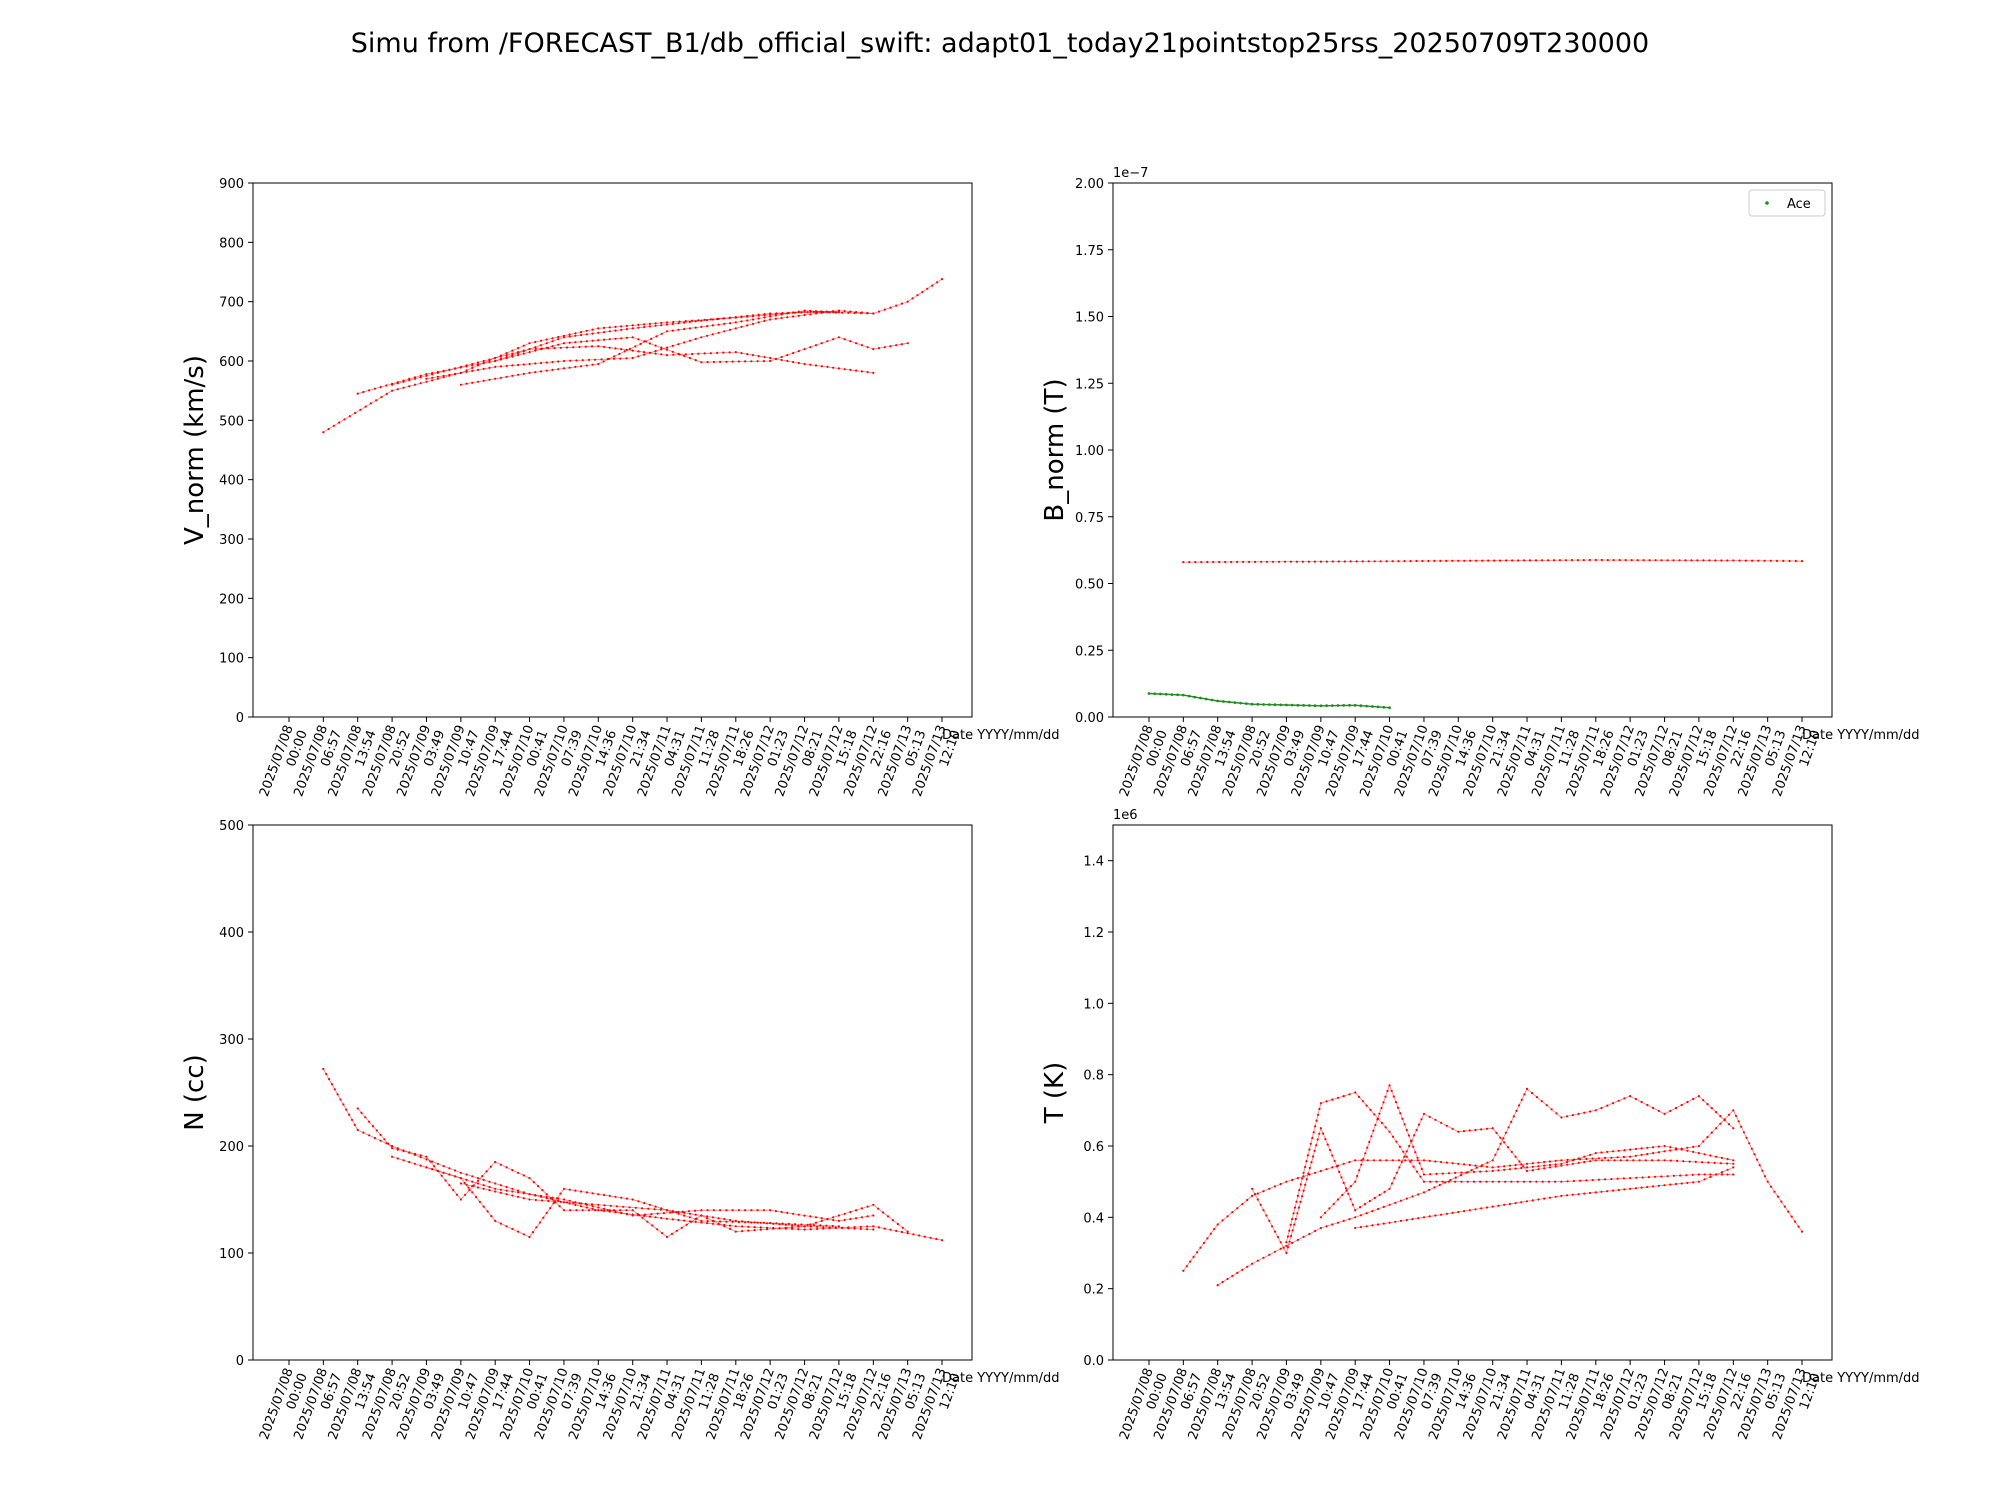  I want to click on y-tick-label: 300, so click(231, 1040).